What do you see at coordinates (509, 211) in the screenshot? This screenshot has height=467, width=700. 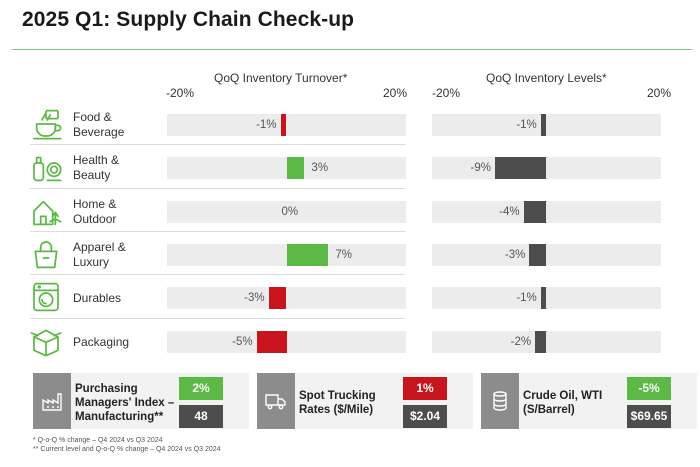 I see `levels-value-label: -4%` at bounding box center [509, 211].